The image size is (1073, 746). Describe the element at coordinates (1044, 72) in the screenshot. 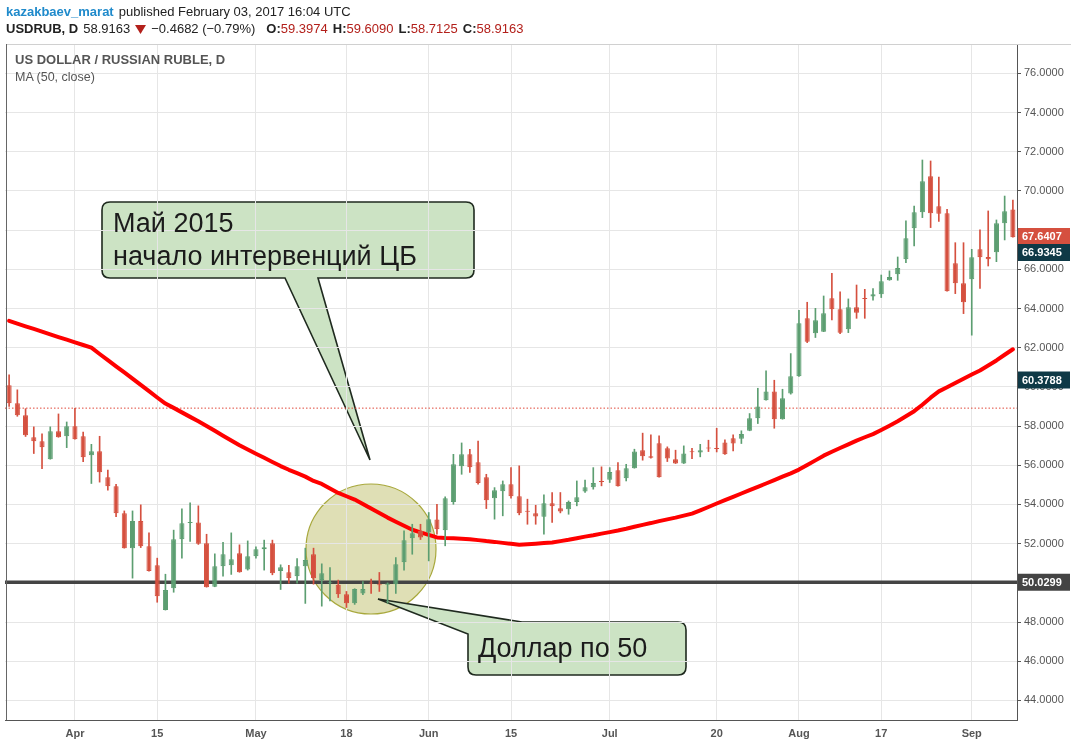

I see `y-tick-label: 76.0000` at that location.